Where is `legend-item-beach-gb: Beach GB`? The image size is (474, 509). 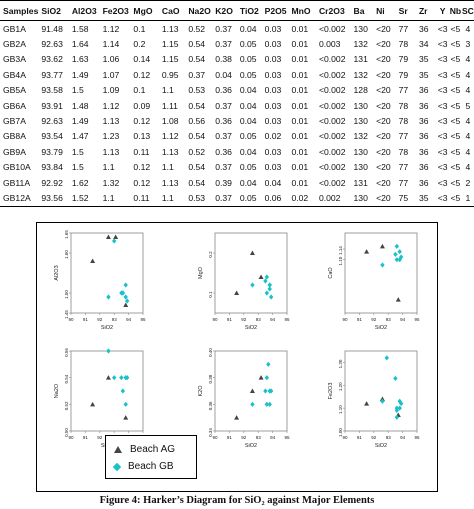
legend-item-beach-gb: Beach GB is located at coordinates (143, 466).